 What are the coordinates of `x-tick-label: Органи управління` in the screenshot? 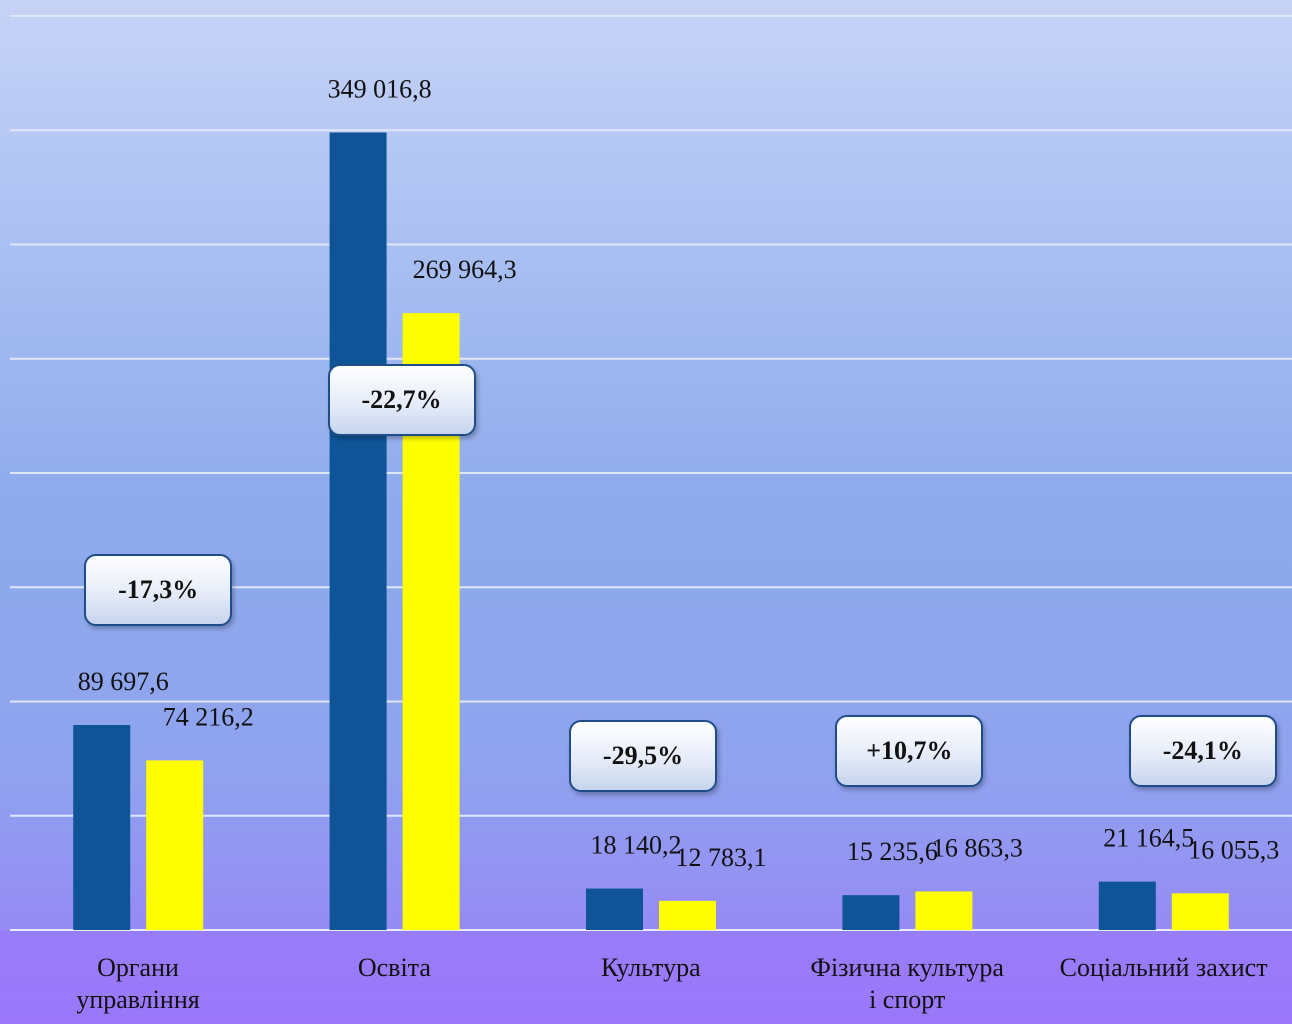 It's located at (138, 983).